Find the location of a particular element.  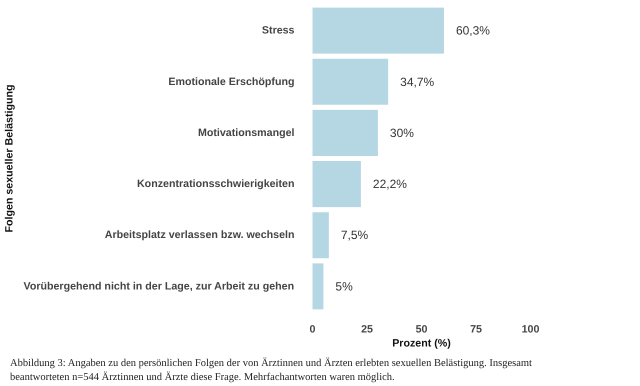

y-tick-label: Emotionale Erschöpfung is located at coordinates (231, 82).